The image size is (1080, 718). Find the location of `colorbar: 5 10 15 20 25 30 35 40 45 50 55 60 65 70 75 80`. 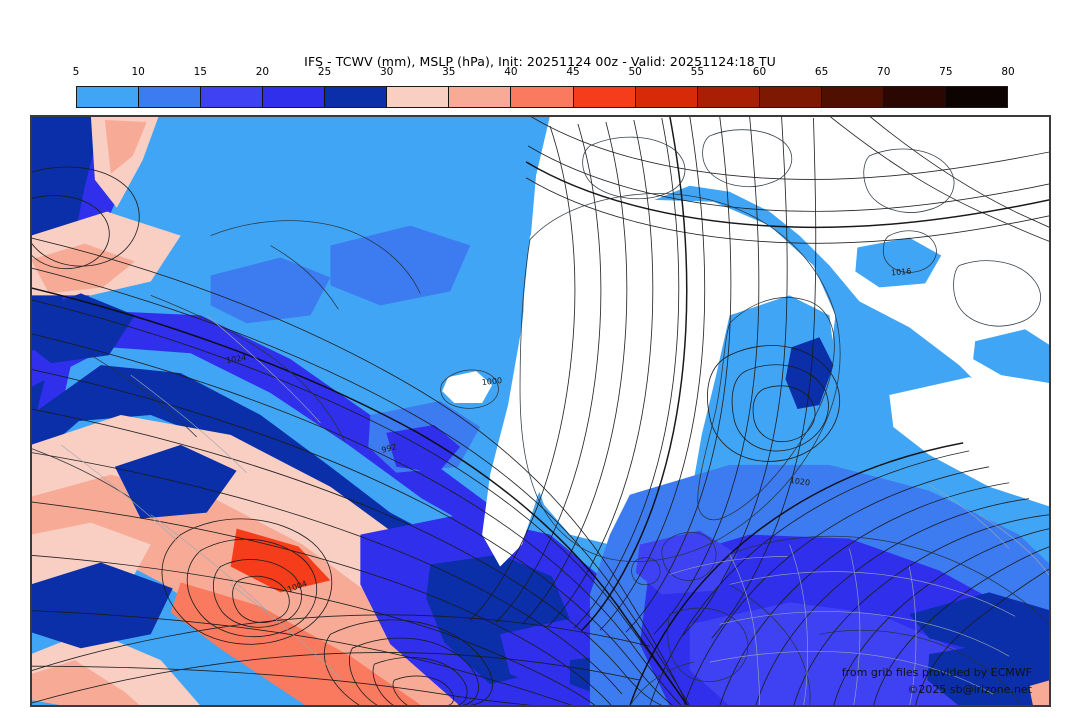

colorbar: 5 10 15 20 25 30 35 40 45 50 55 60 65 70 75 80 is located at coordinates (544, 87).